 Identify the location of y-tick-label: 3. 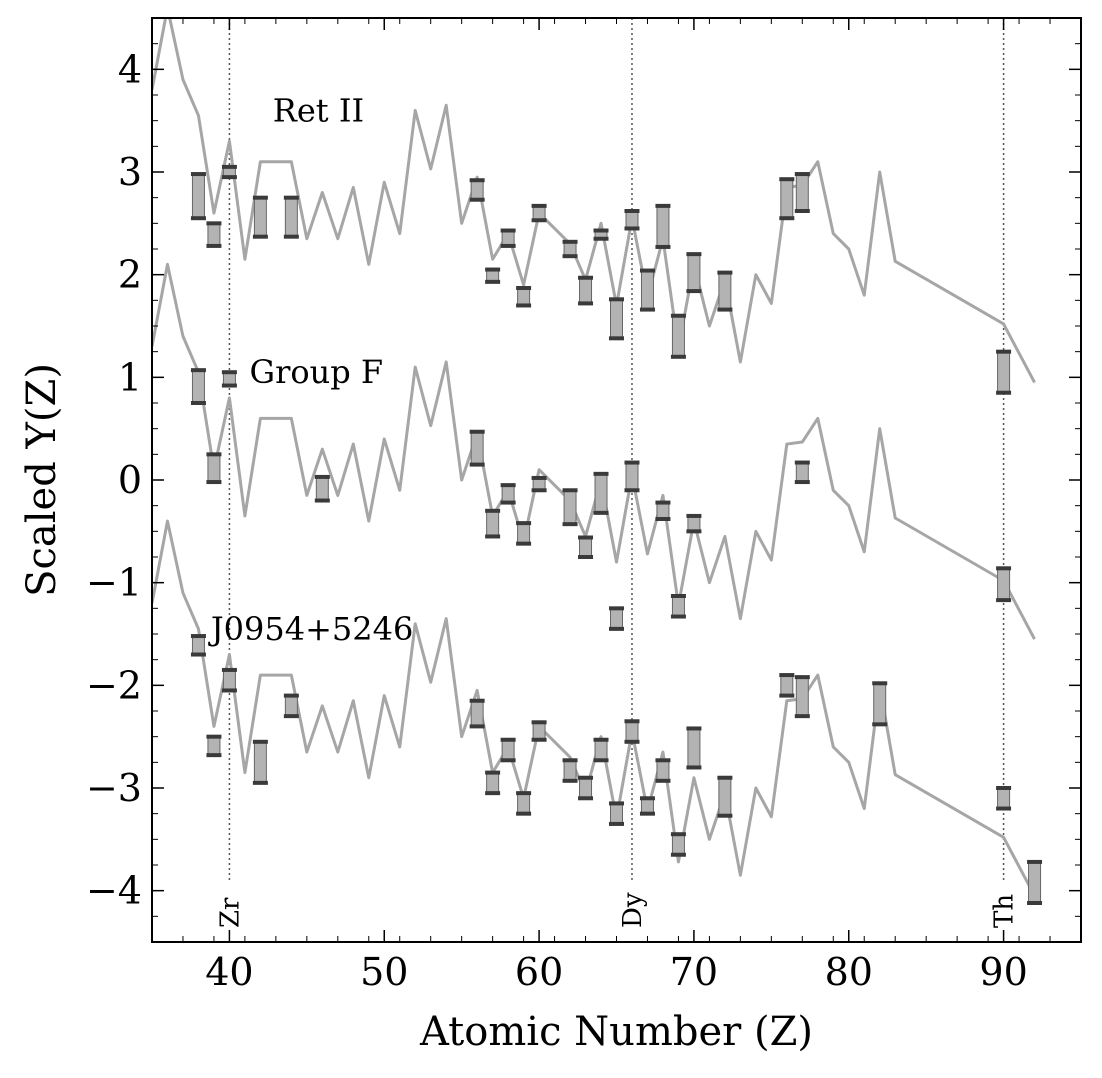
(130, 172).